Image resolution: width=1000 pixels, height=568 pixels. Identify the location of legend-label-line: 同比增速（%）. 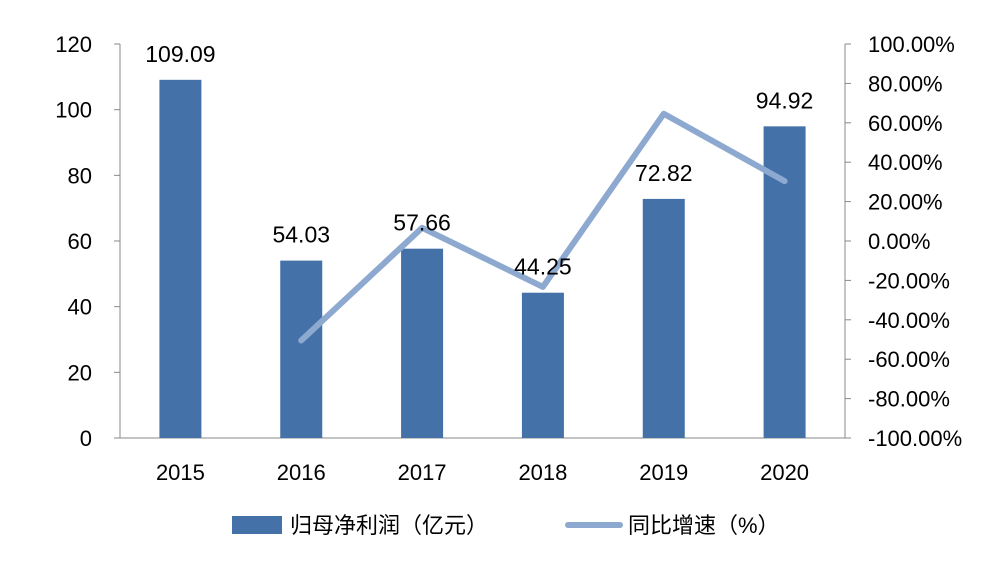
(704, 525).